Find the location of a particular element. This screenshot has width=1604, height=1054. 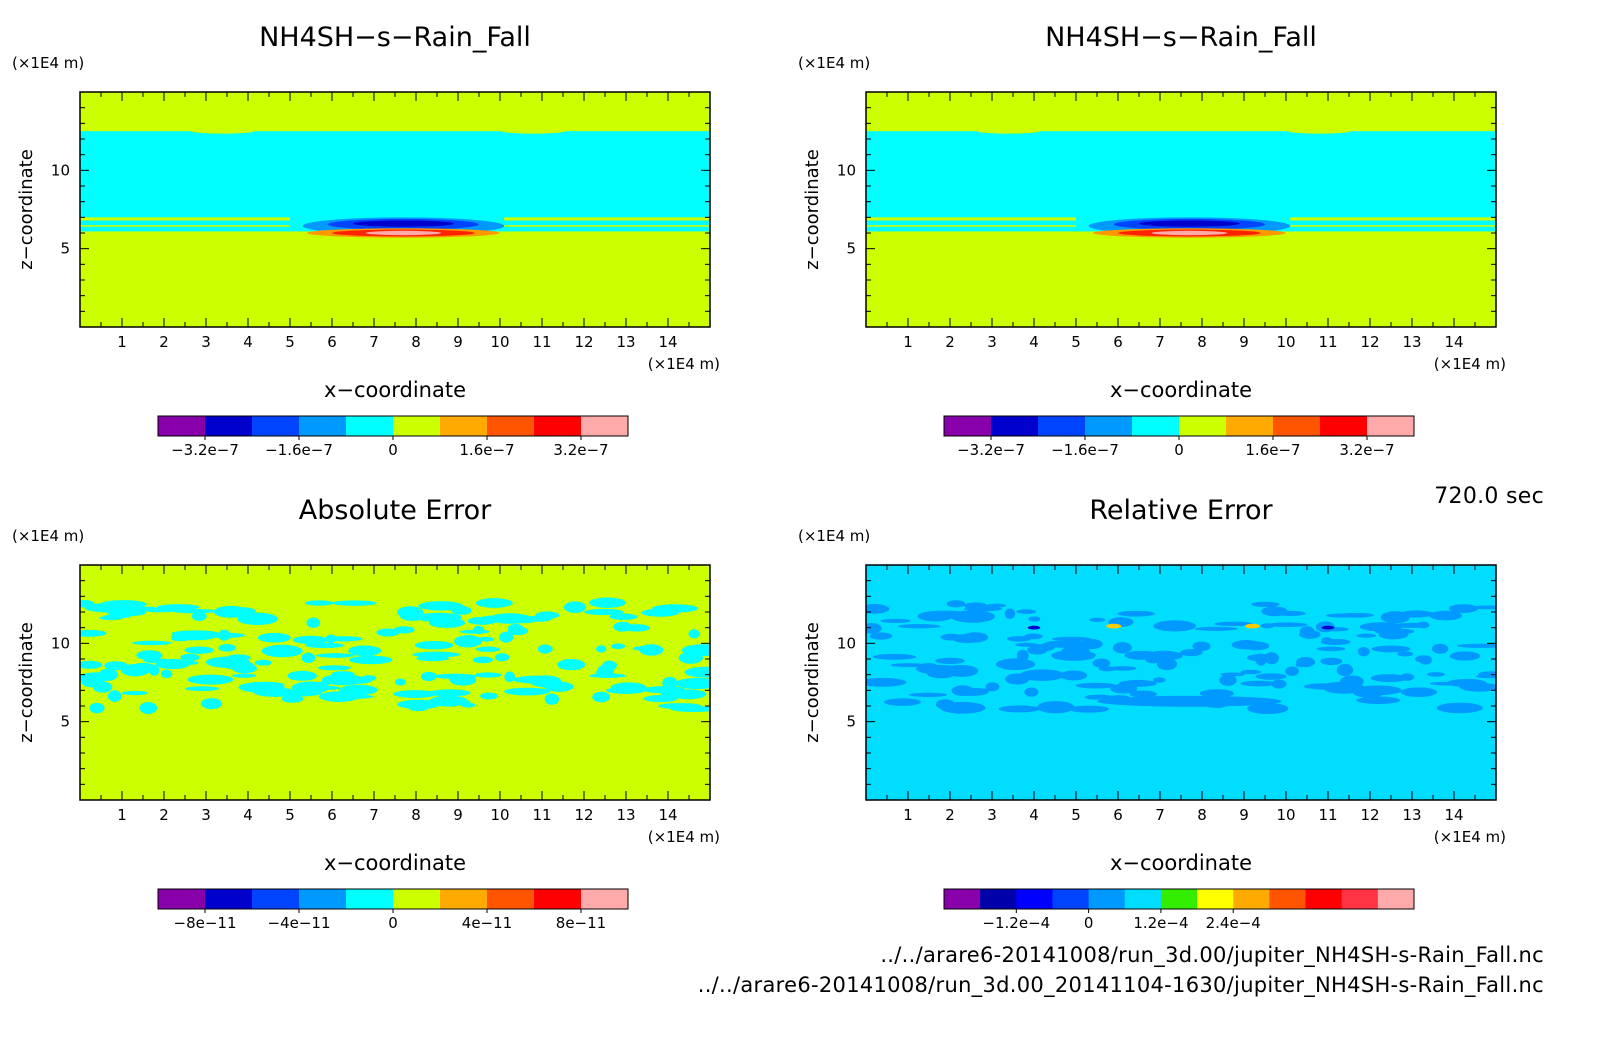

colorbar-label: 0 is located at coordinates (1089, 923).